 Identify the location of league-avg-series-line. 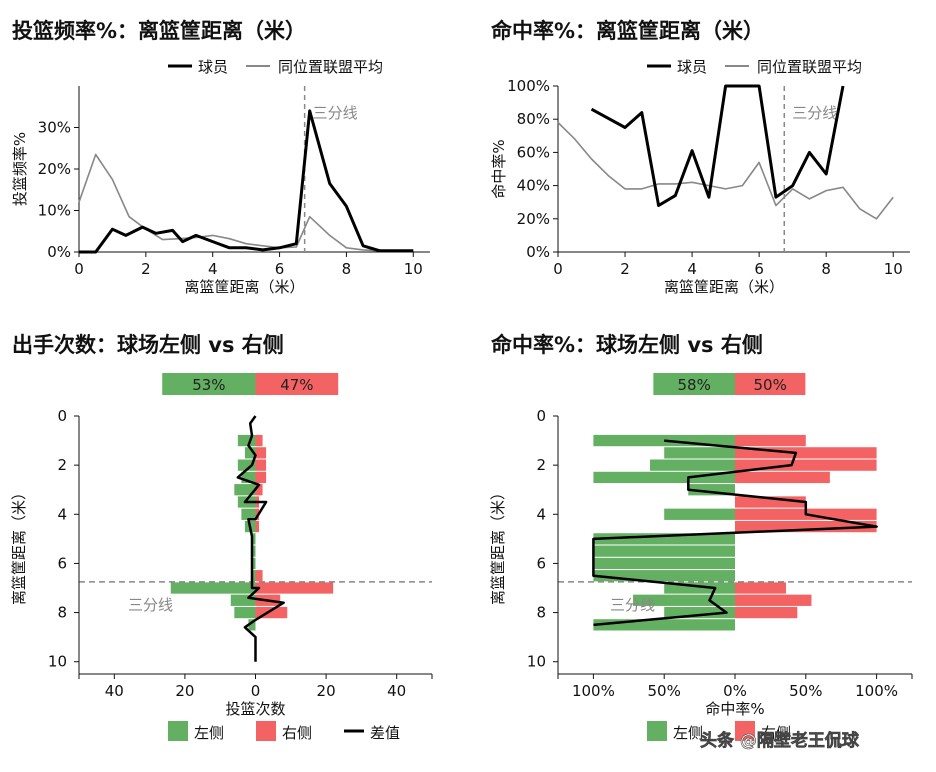
(246, 202).